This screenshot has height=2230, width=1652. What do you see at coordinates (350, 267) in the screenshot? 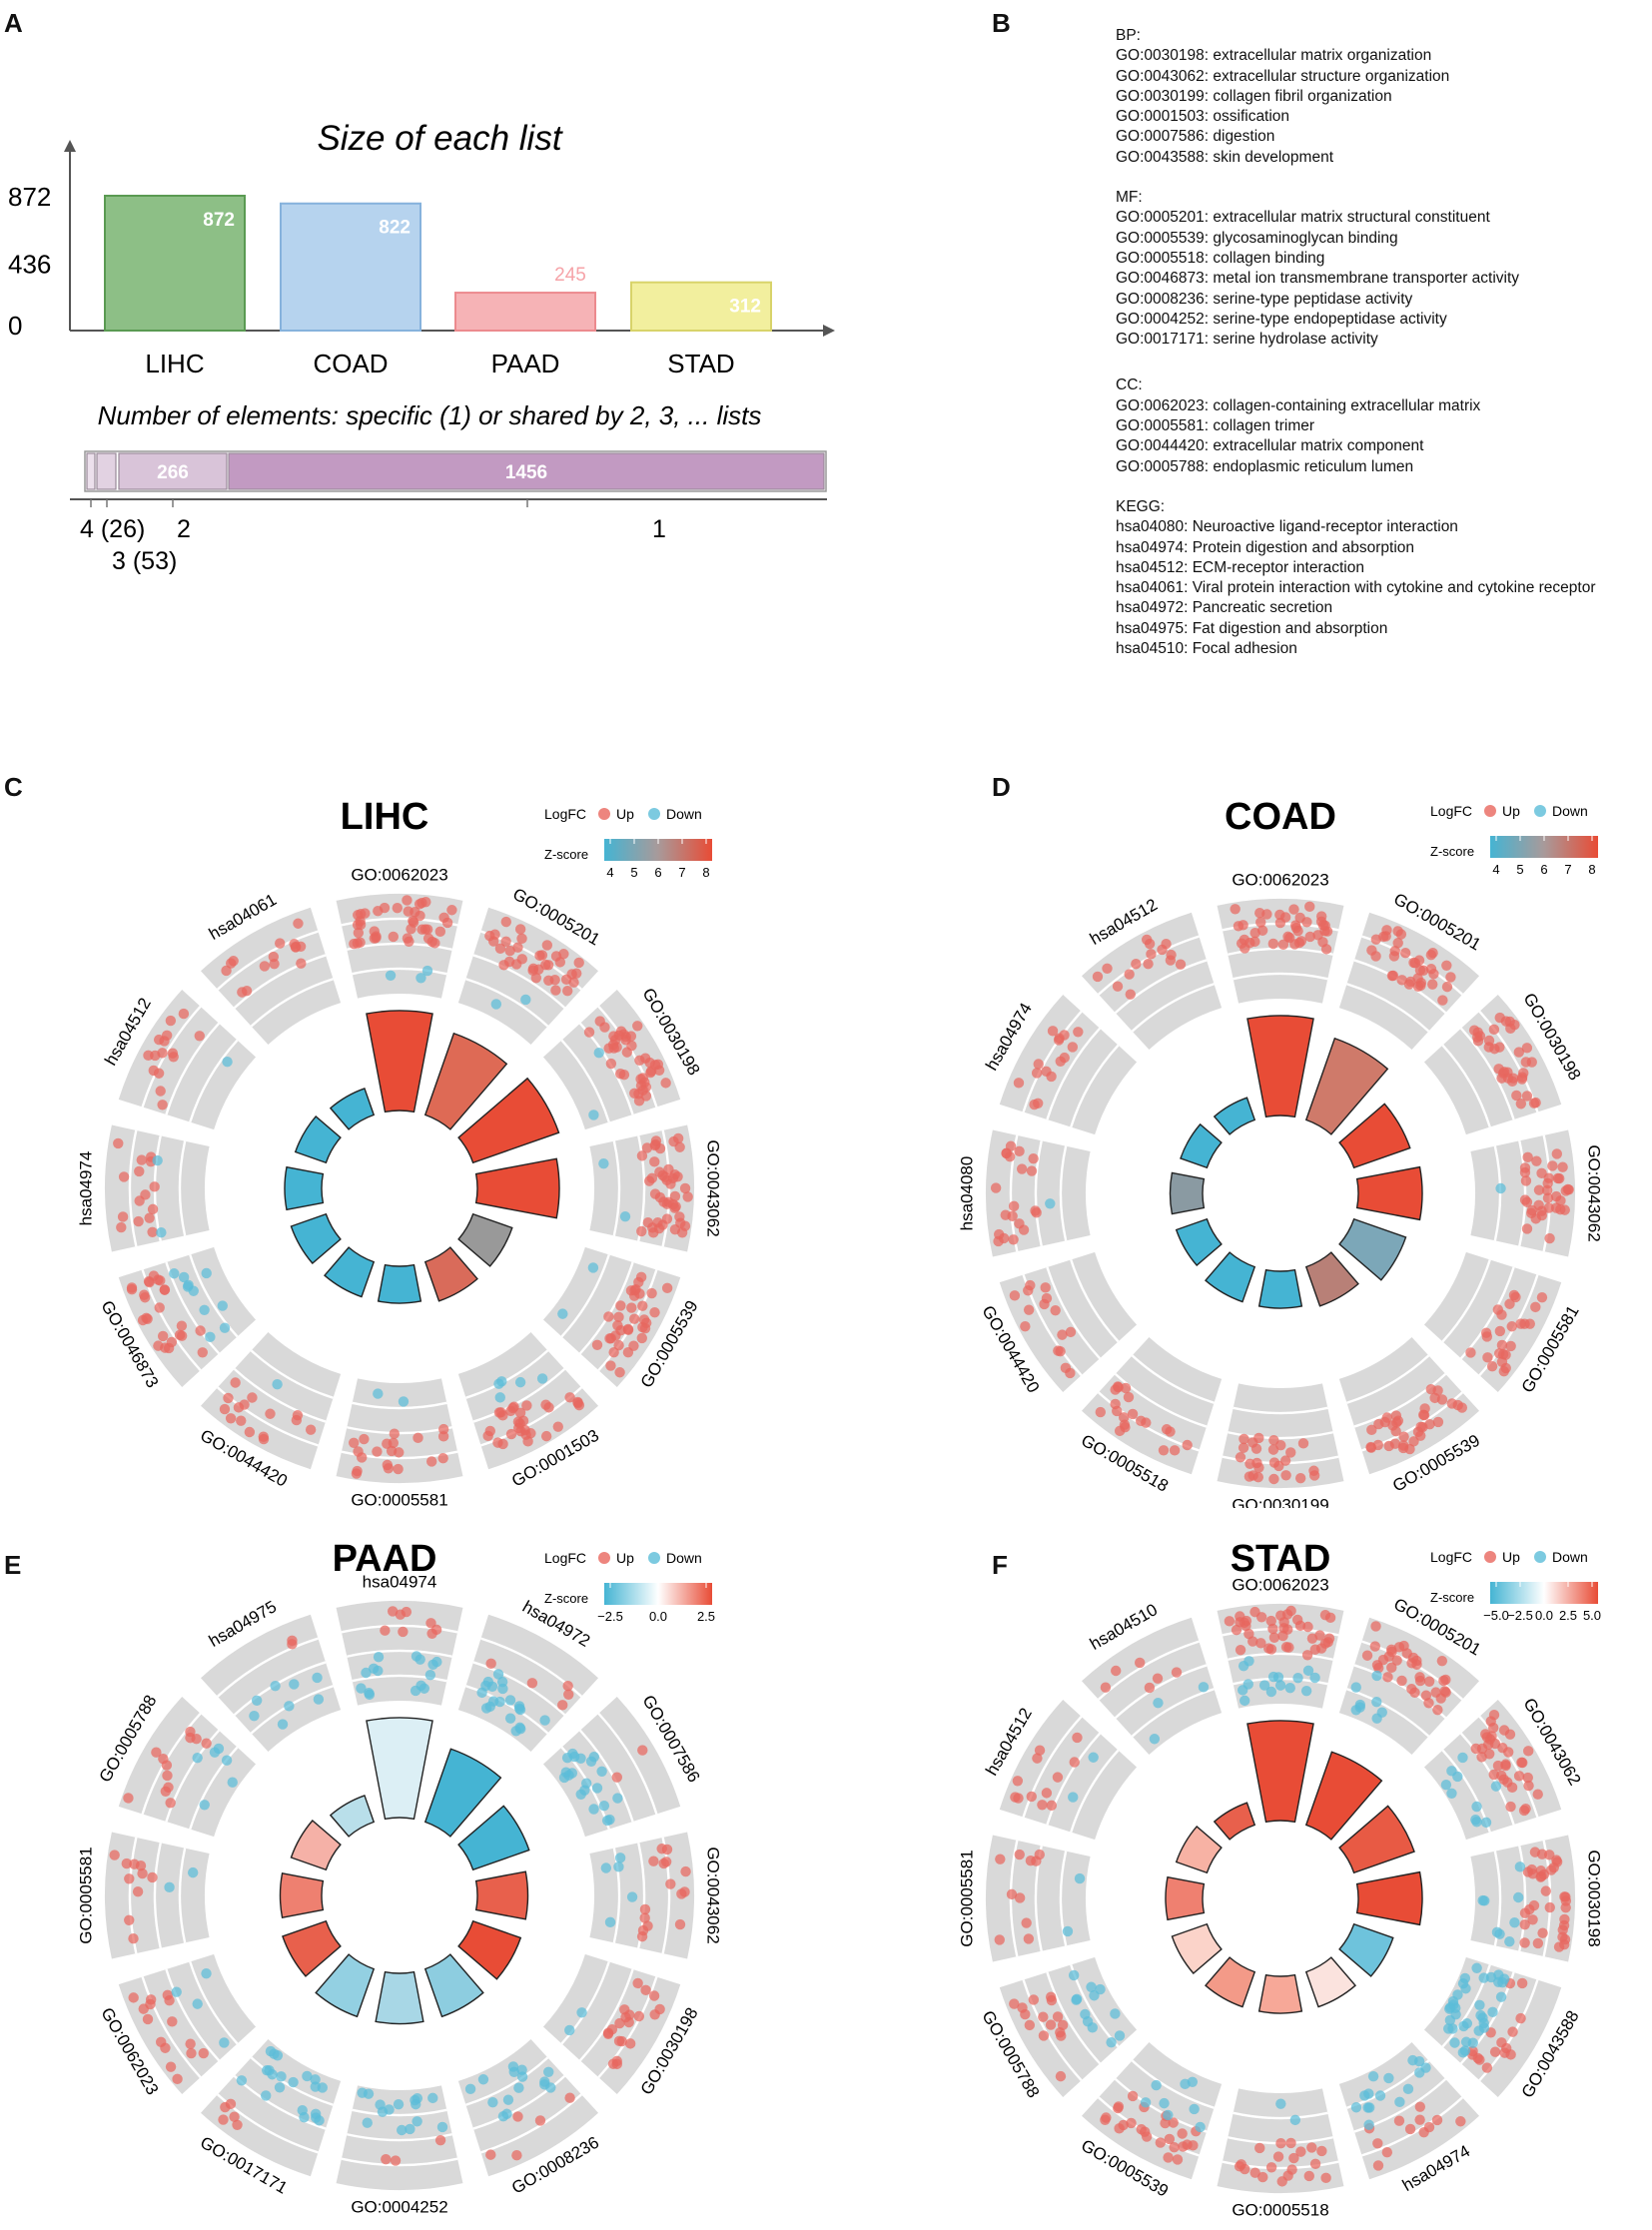
I see `bar-coad` at bounding box center [350, 267].